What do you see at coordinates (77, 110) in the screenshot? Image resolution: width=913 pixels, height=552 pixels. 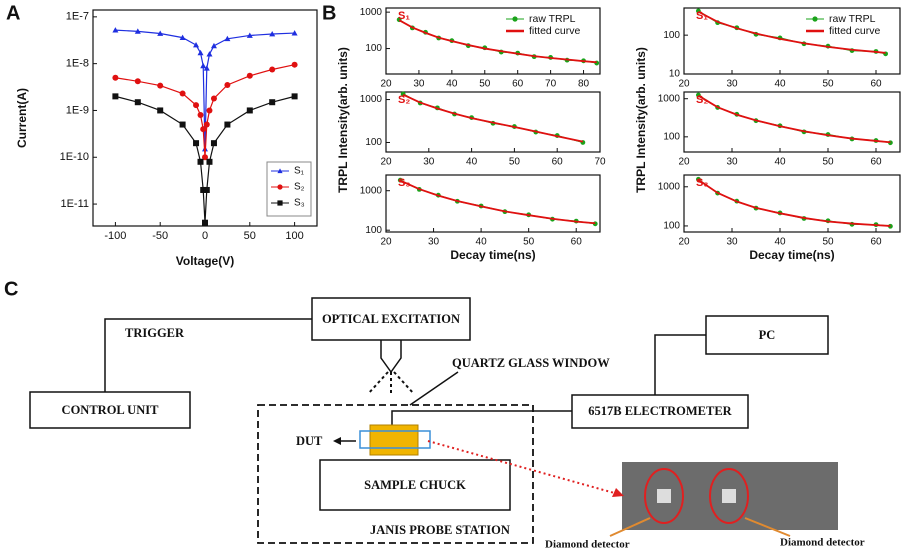 I see `y-tick-label: 1E-9` at bounding box center [77, 110].